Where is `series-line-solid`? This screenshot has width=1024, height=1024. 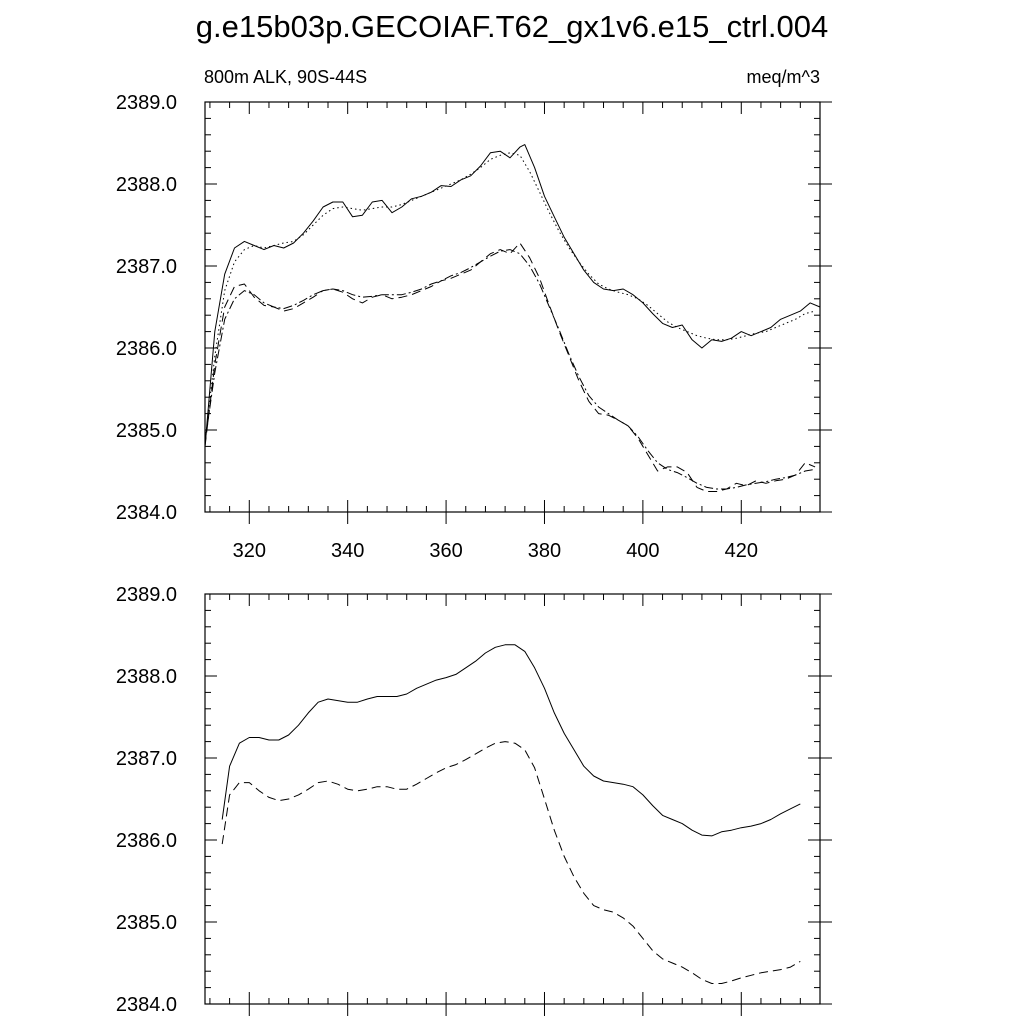 series-line-solid is located at coordinates (511, 740).